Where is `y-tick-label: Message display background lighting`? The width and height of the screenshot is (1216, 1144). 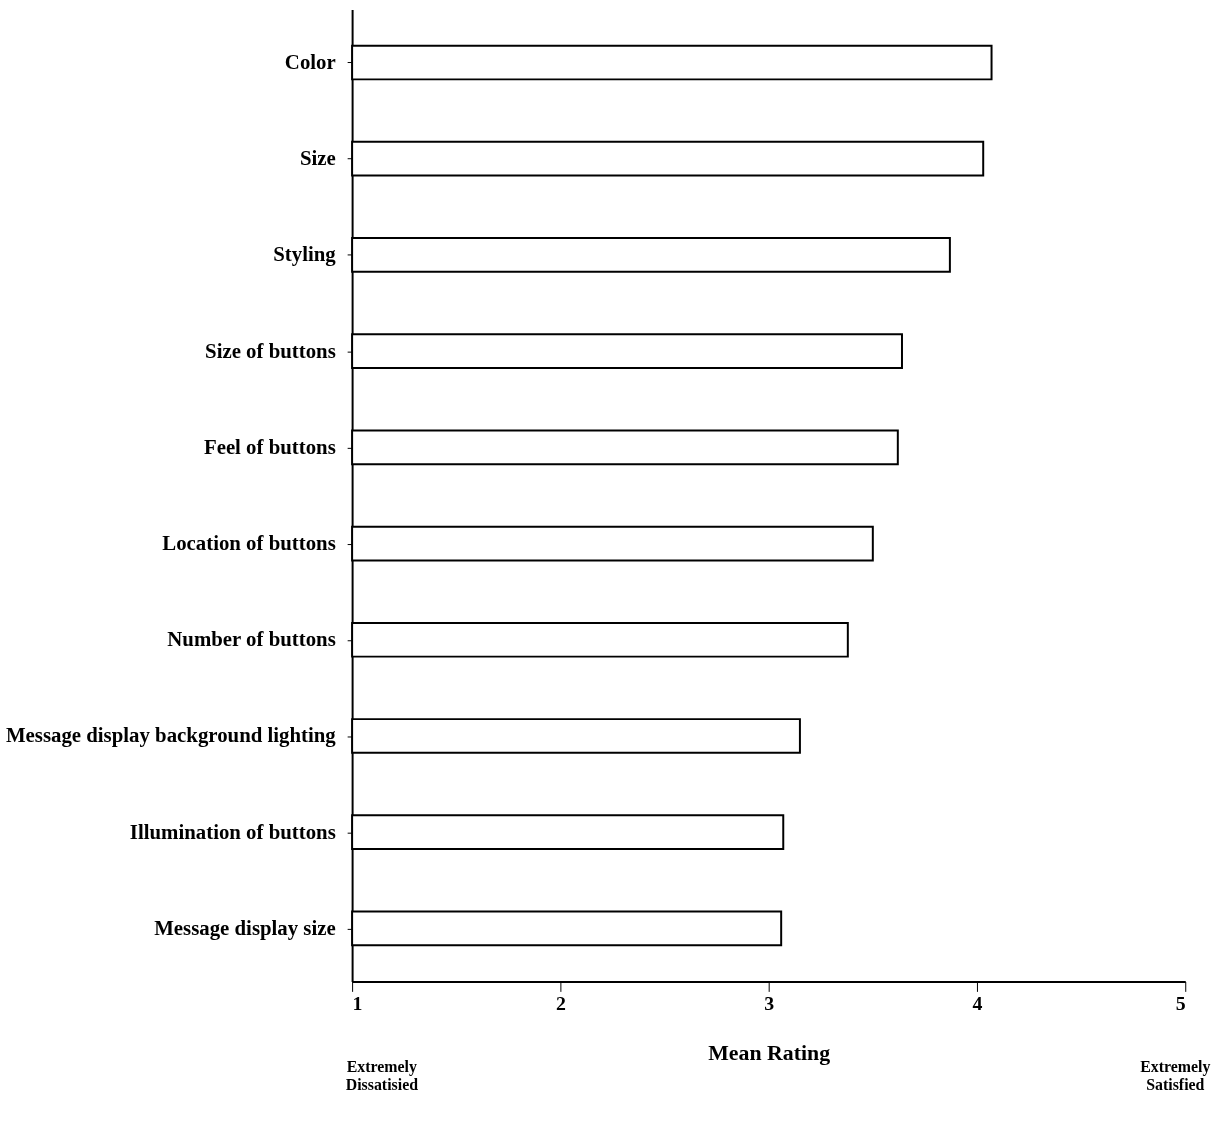
y-tick-label: Message display background lighting is located at coordinates (171, 735).